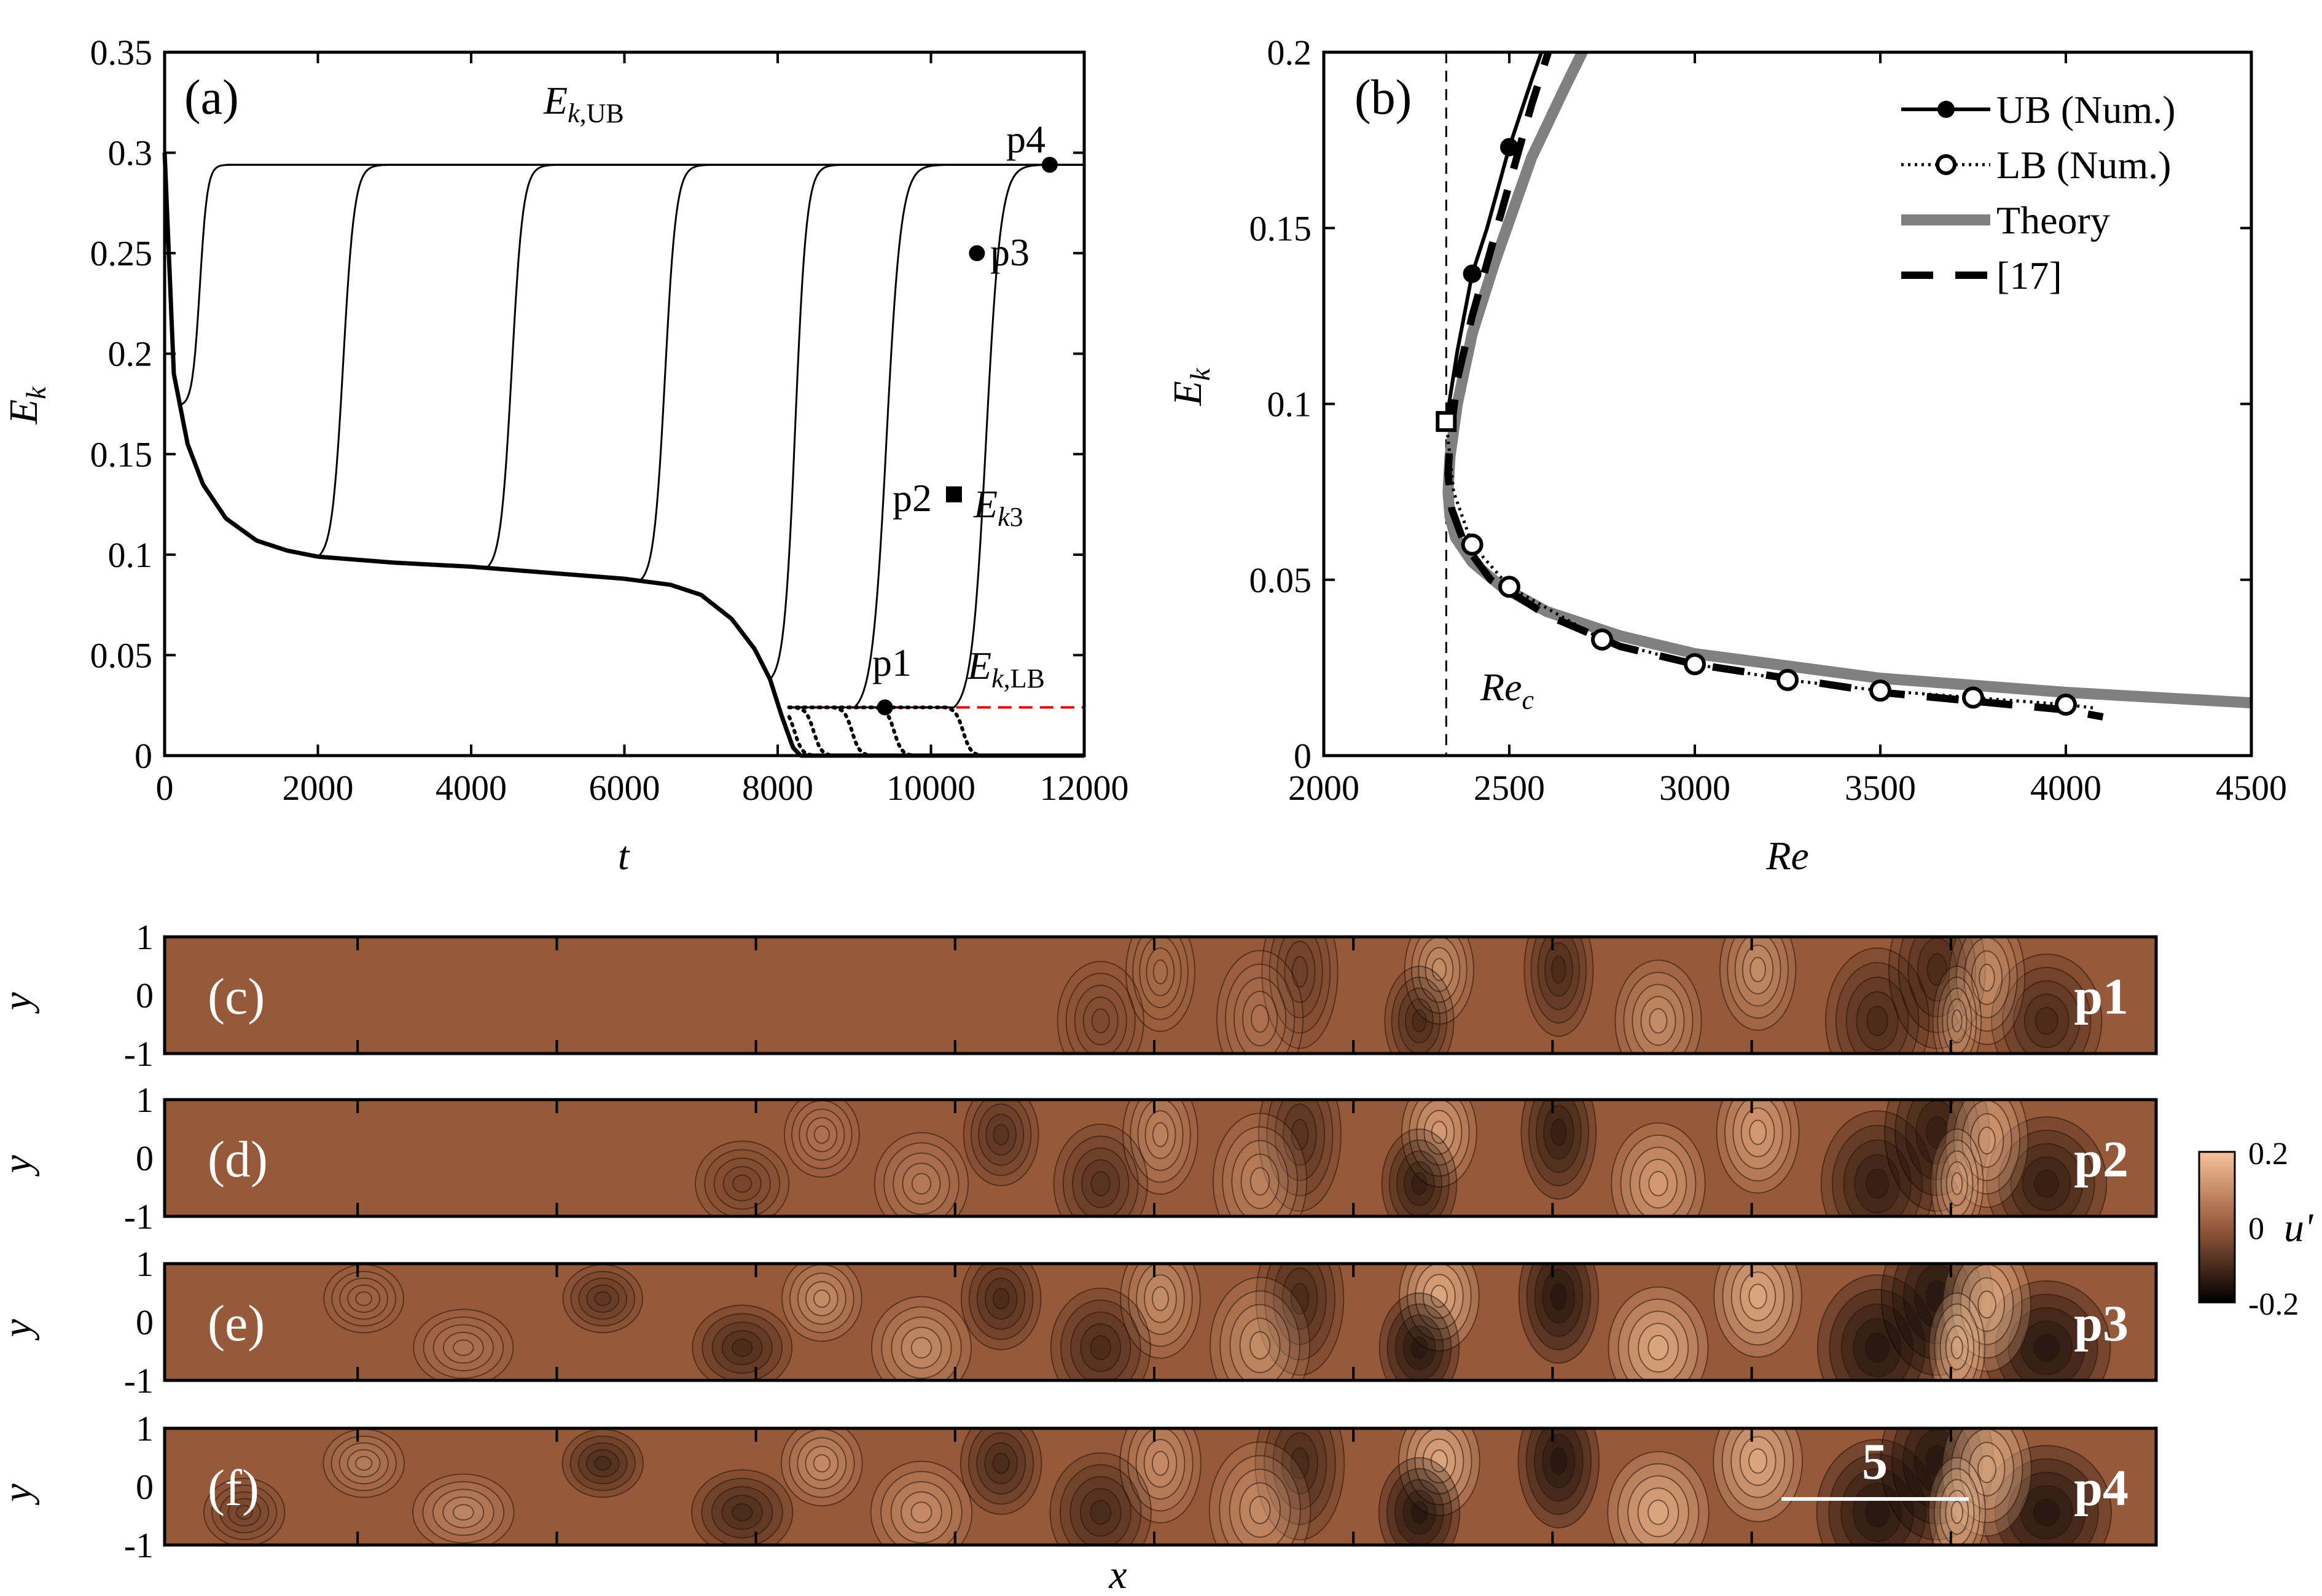 This screenshot has height=1596, width=2322. What do you see at coordinates (912, 498) in the screenshot?
I see `p2-label: p2` at bounding box center [912, 498].